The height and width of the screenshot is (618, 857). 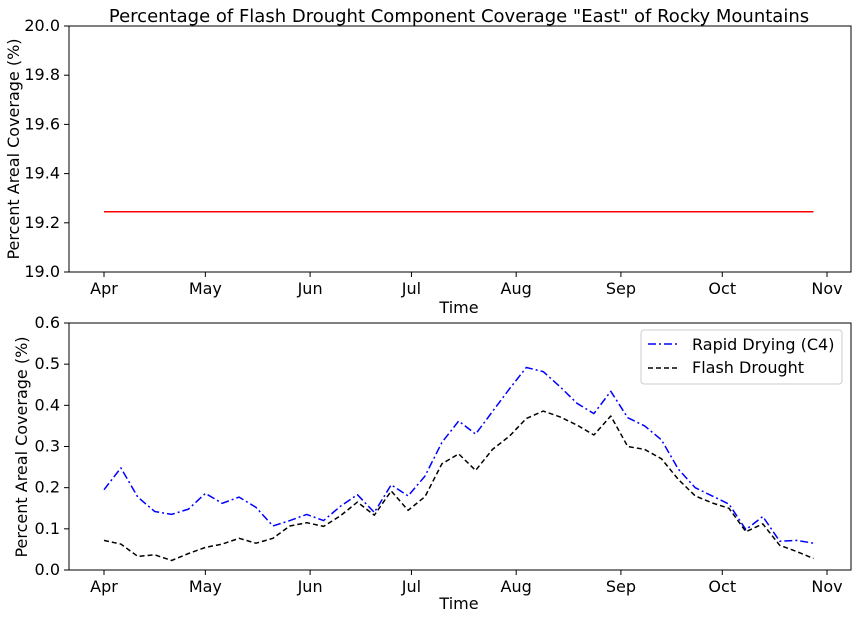 I want to click on top-x-tick-label: Nov, so click(x=826, y=288).